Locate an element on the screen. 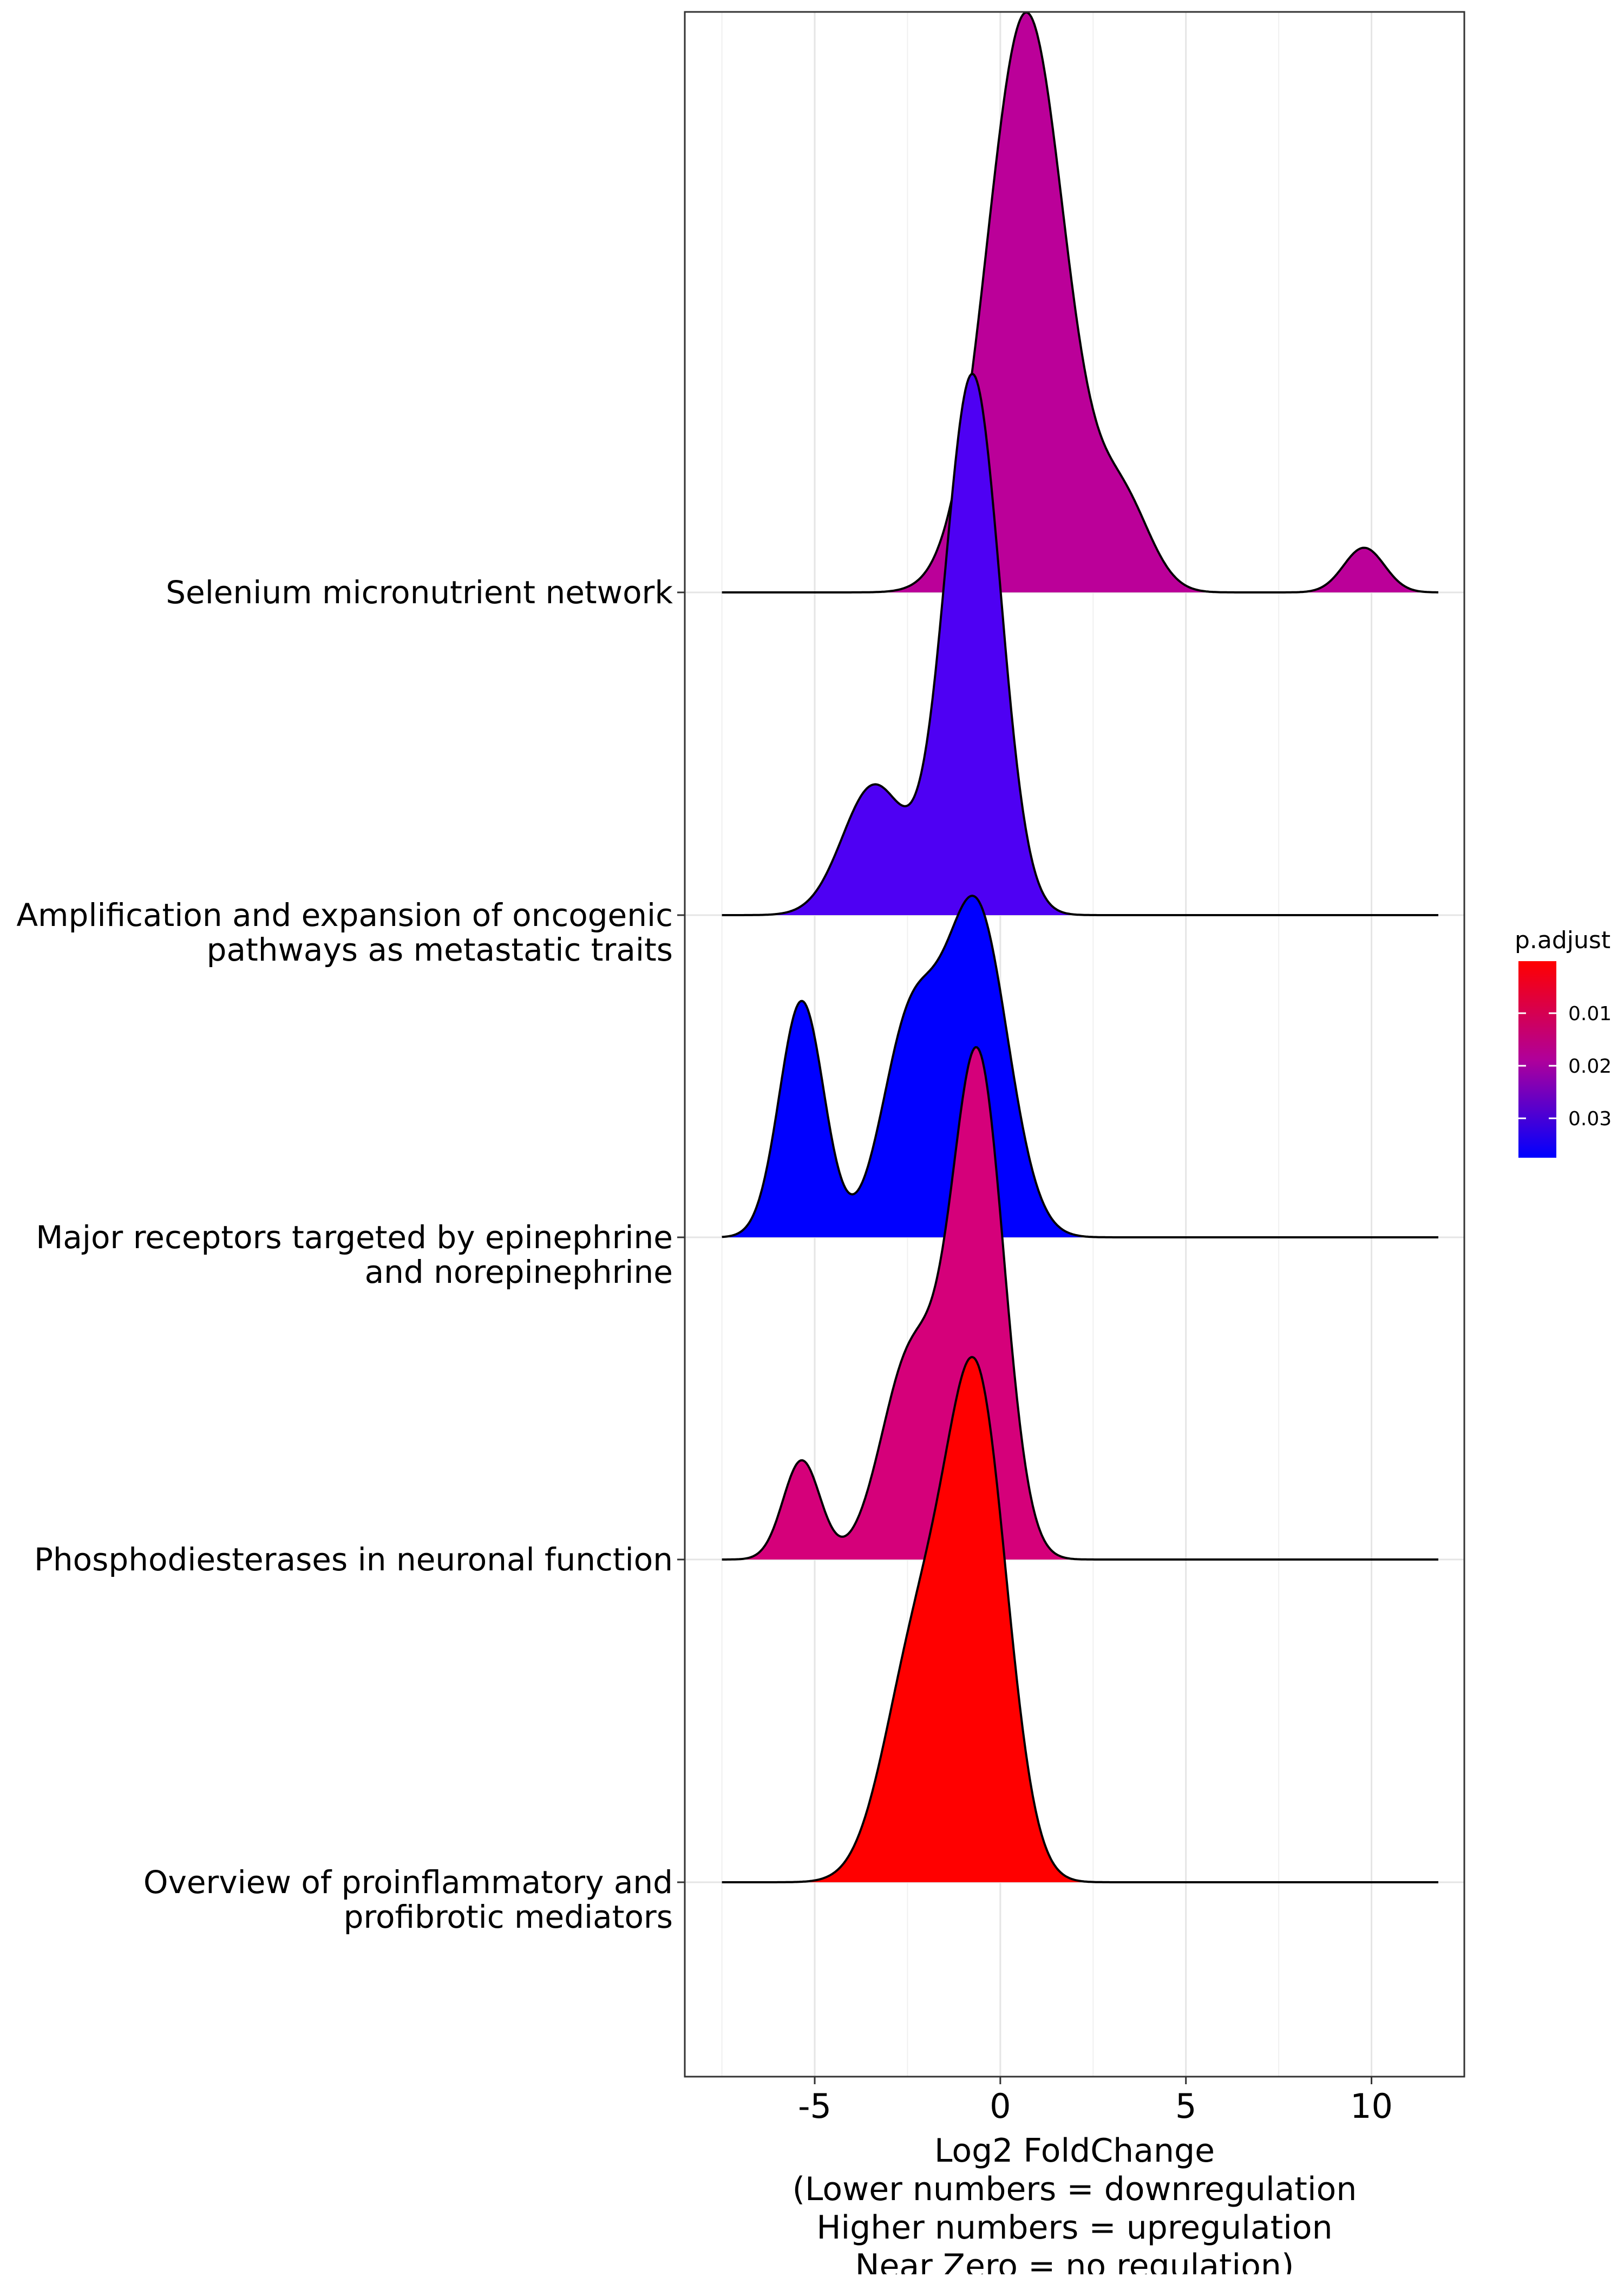 This screenshot has height=2277, width=1624. y-axis-label: Phosphodiesterases in neuronal function is located at coordinates (353, 1559).